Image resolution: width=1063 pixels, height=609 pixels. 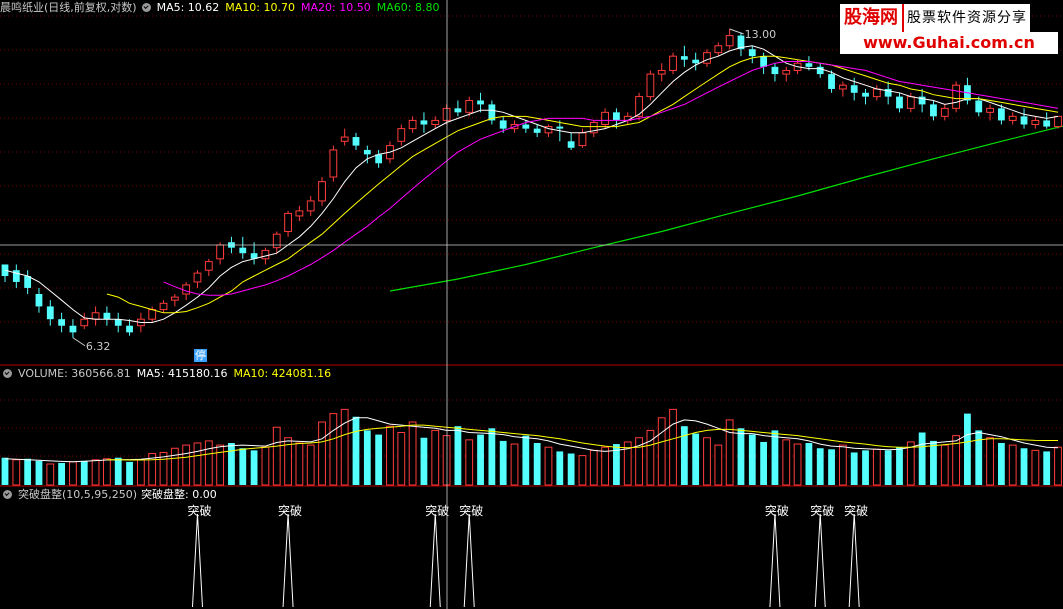 I want to click on volume-ma5-series, so click(x=531, y=440).